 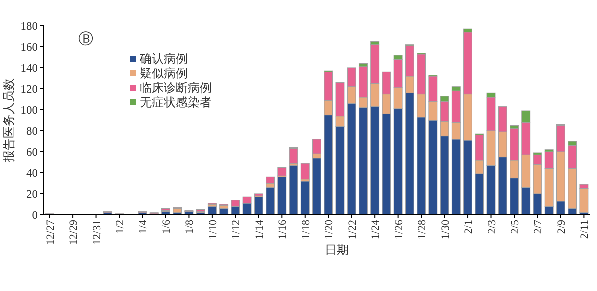 I want to click on x-tick-label: 1/14, so click(x=260, y=230).